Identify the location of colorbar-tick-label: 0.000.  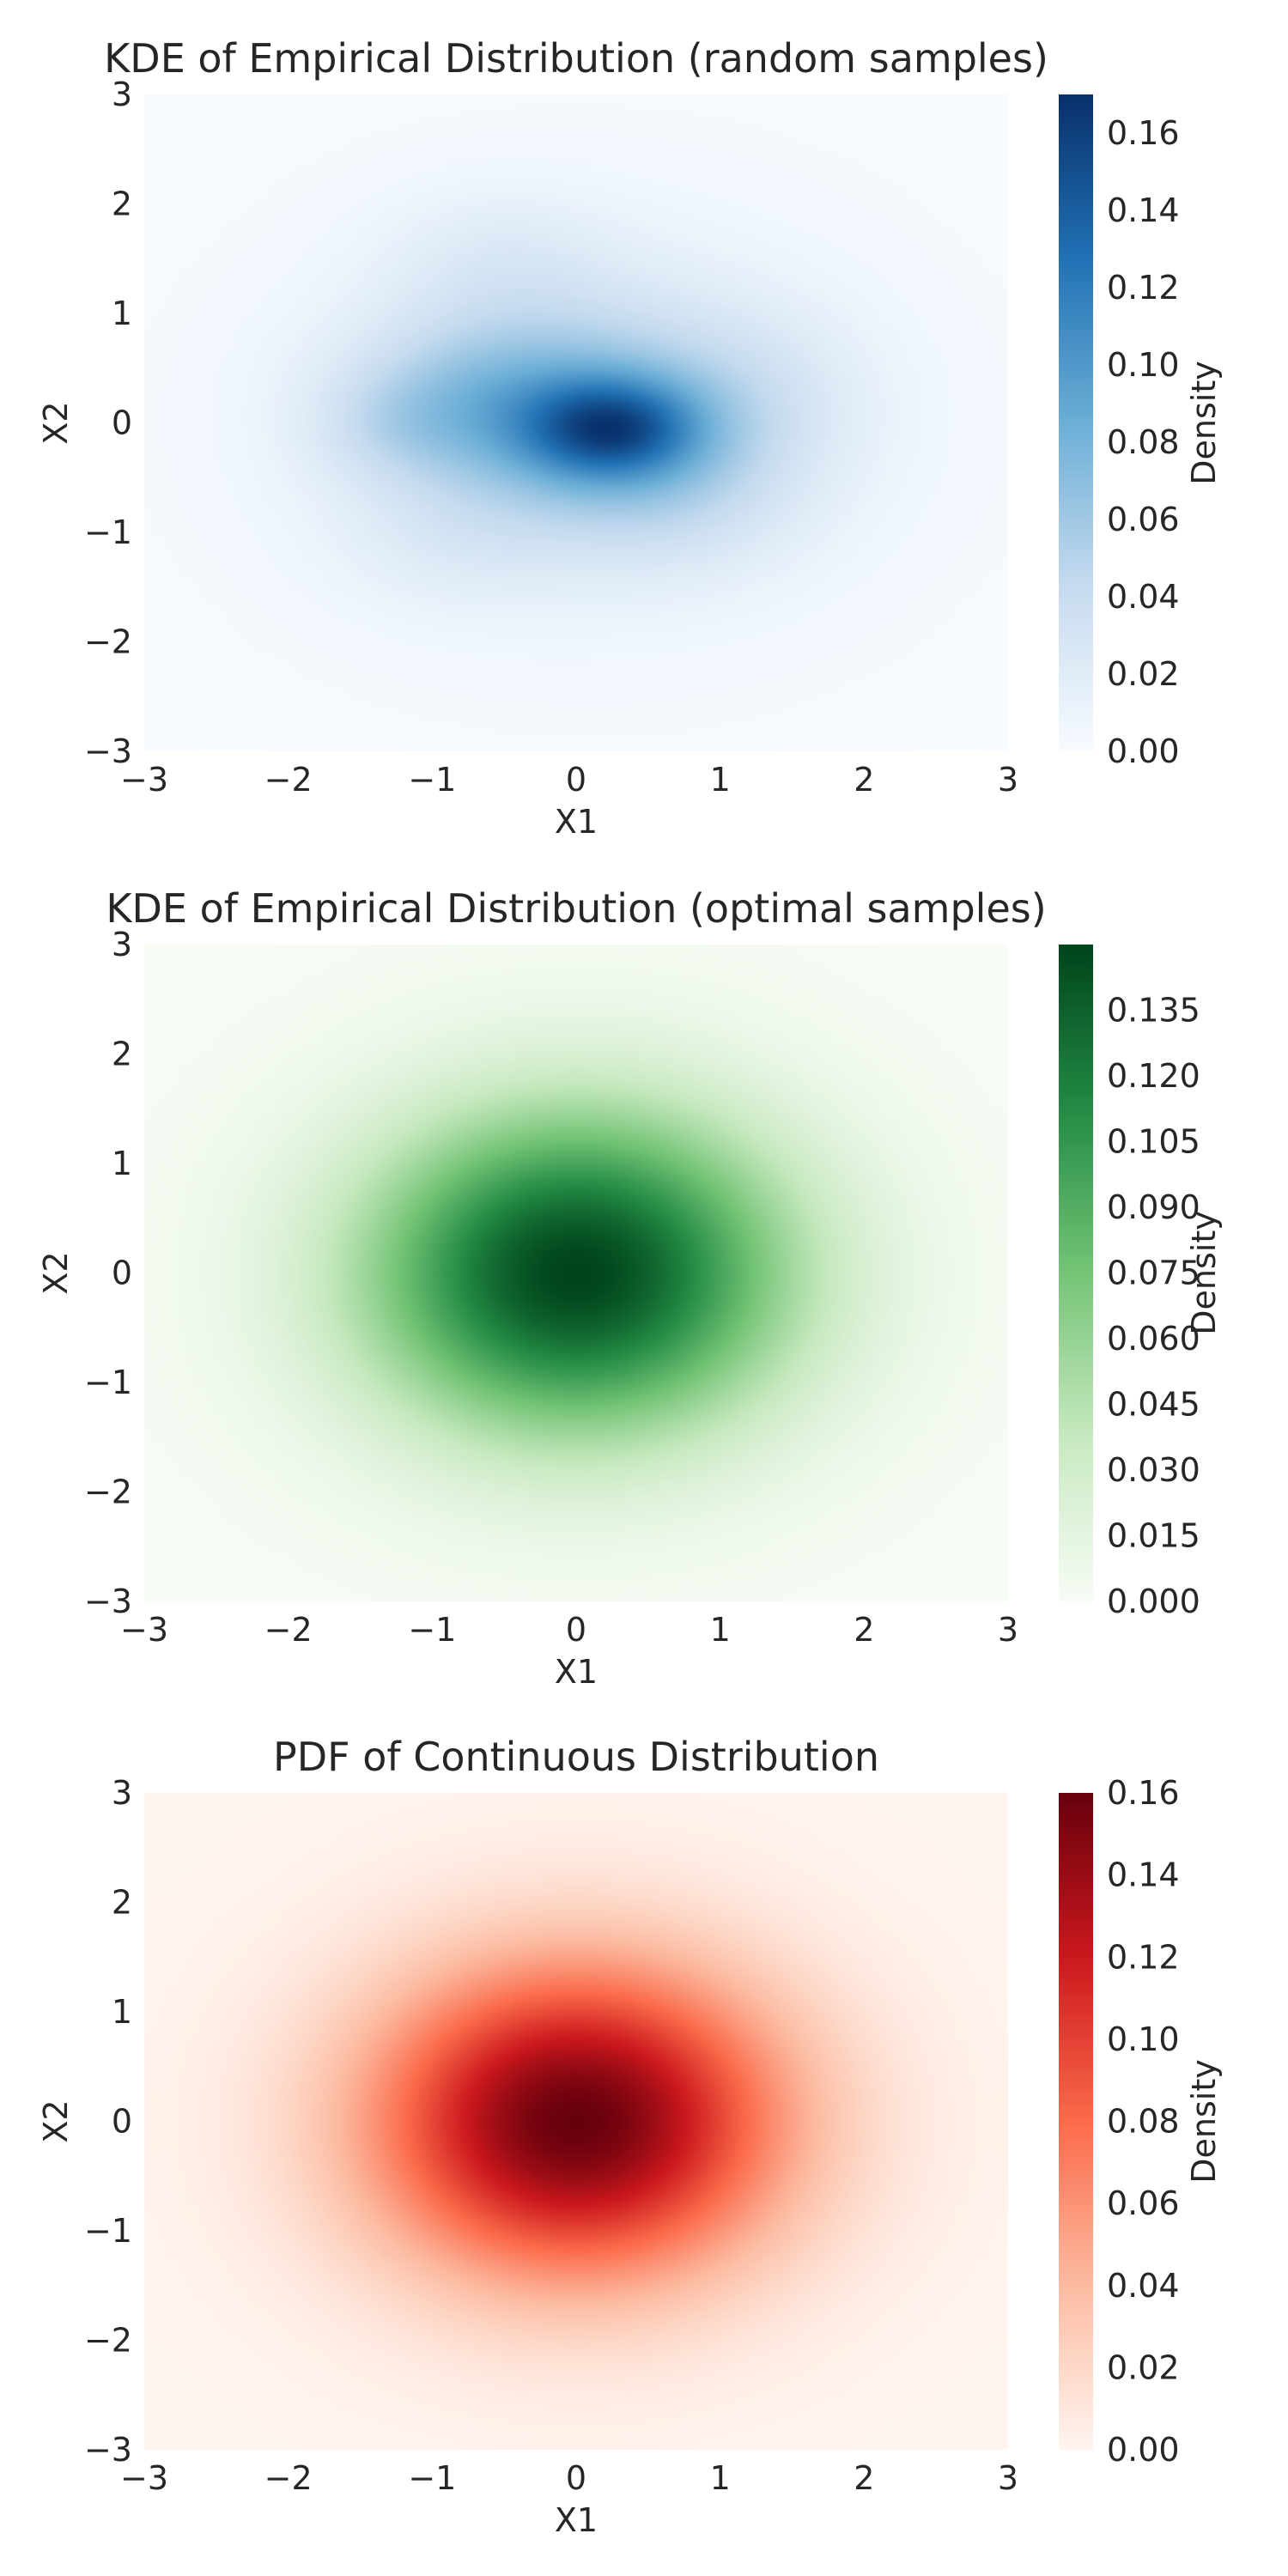
(1153, 1601).